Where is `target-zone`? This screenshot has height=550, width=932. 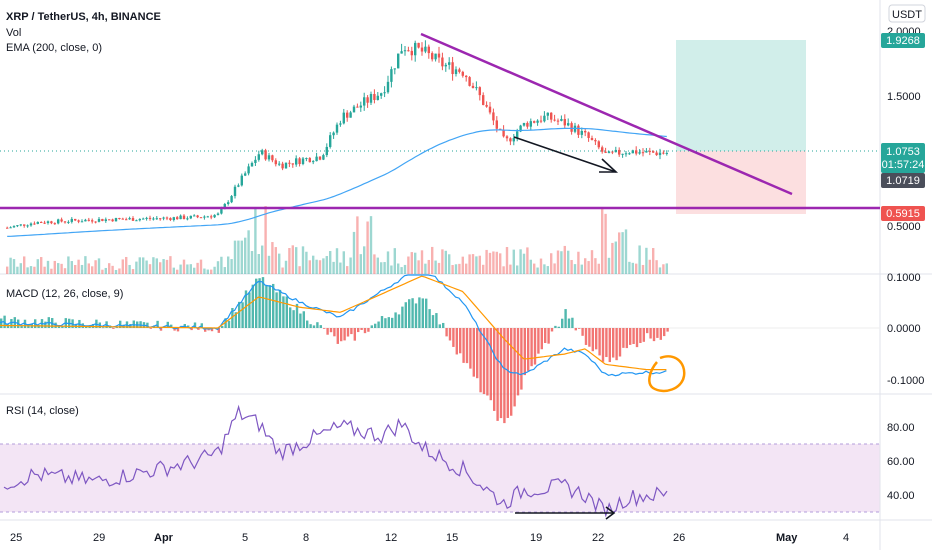 target-zone is located at coordinates (741, 95).